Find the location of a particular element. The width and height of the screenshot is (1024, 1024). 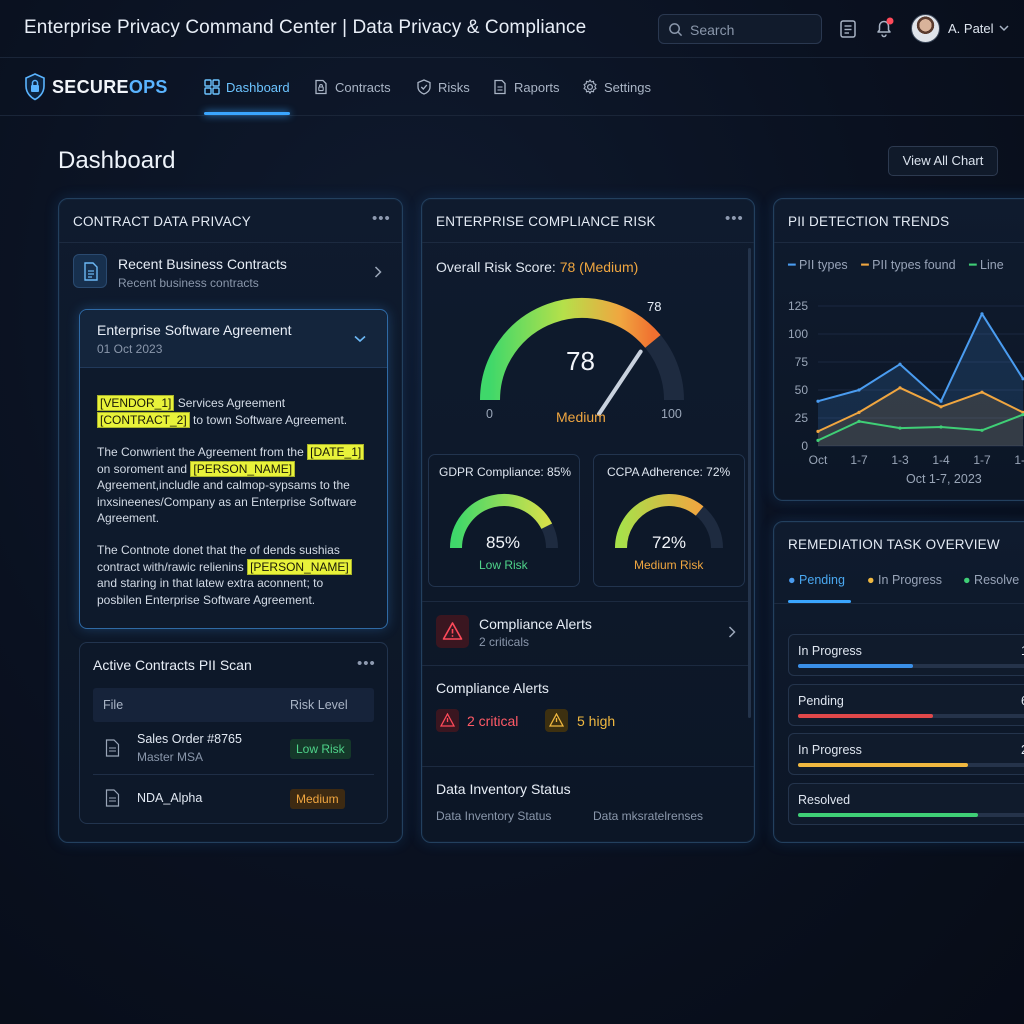

gdpr-gauge is located at coordinates (504, 521).